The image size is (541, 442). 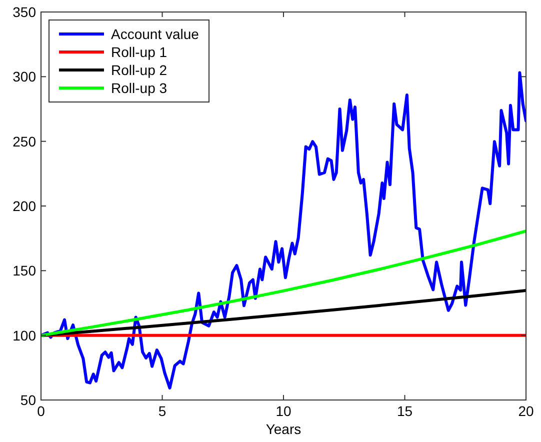 What do you see at coordinates (24, 206) in the screenshot?
I see `y-tick-label: 200` at bounding box center [24, 206].